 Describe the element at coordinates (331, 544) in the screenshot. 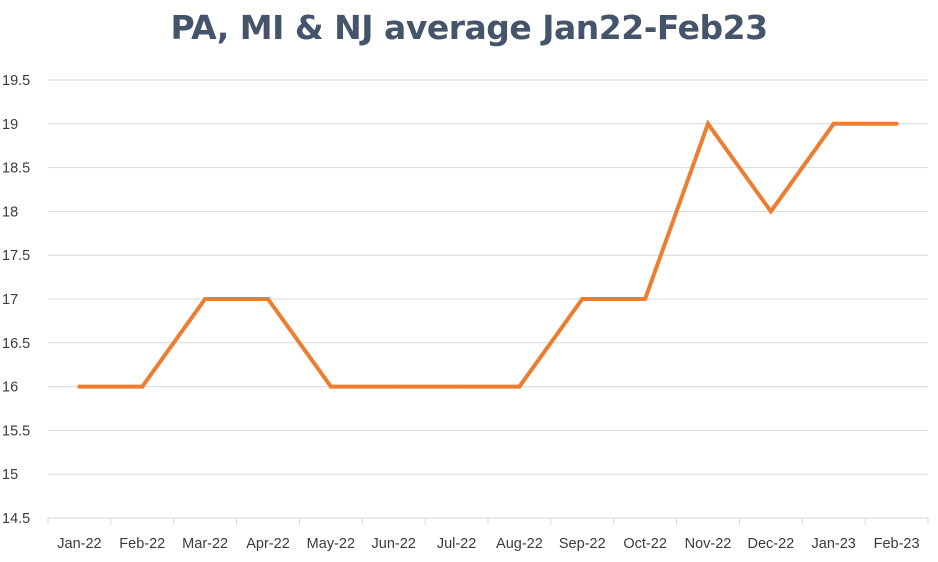

I see `x-tick-label: May-22` at that location.